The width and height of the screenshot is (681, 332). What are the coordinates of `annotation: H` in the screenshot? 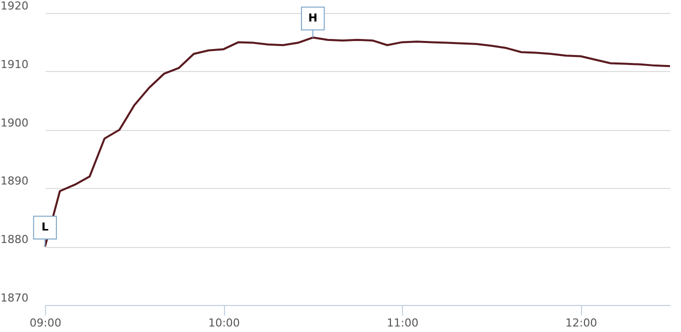 It's located at (313, 18).